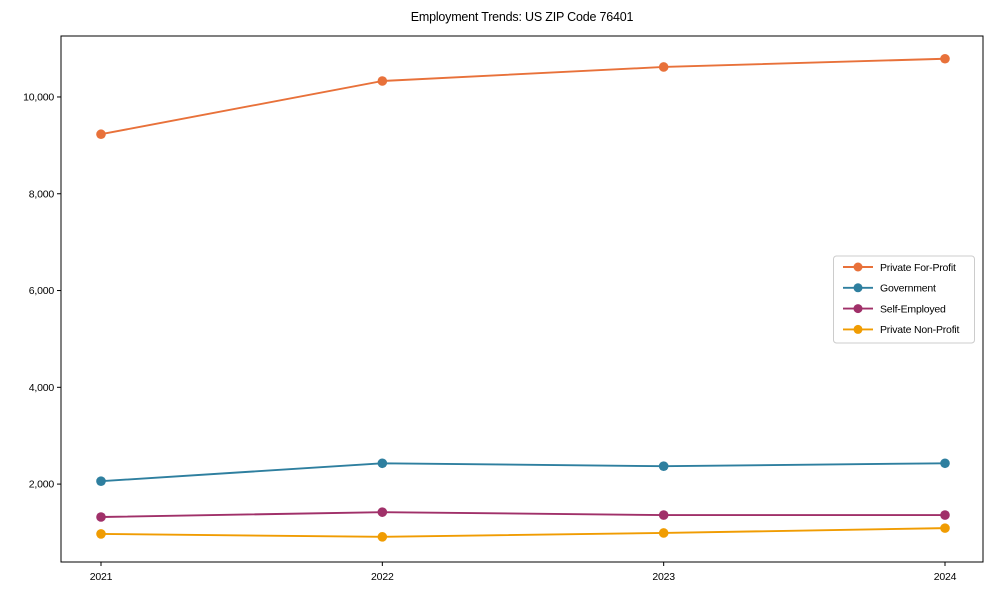 The width and height of the screenshot is (1000, 600). What do you see at coordinates (904, 299) in the screenshot?
I see `legend-box` at bounding box center [904, 299].